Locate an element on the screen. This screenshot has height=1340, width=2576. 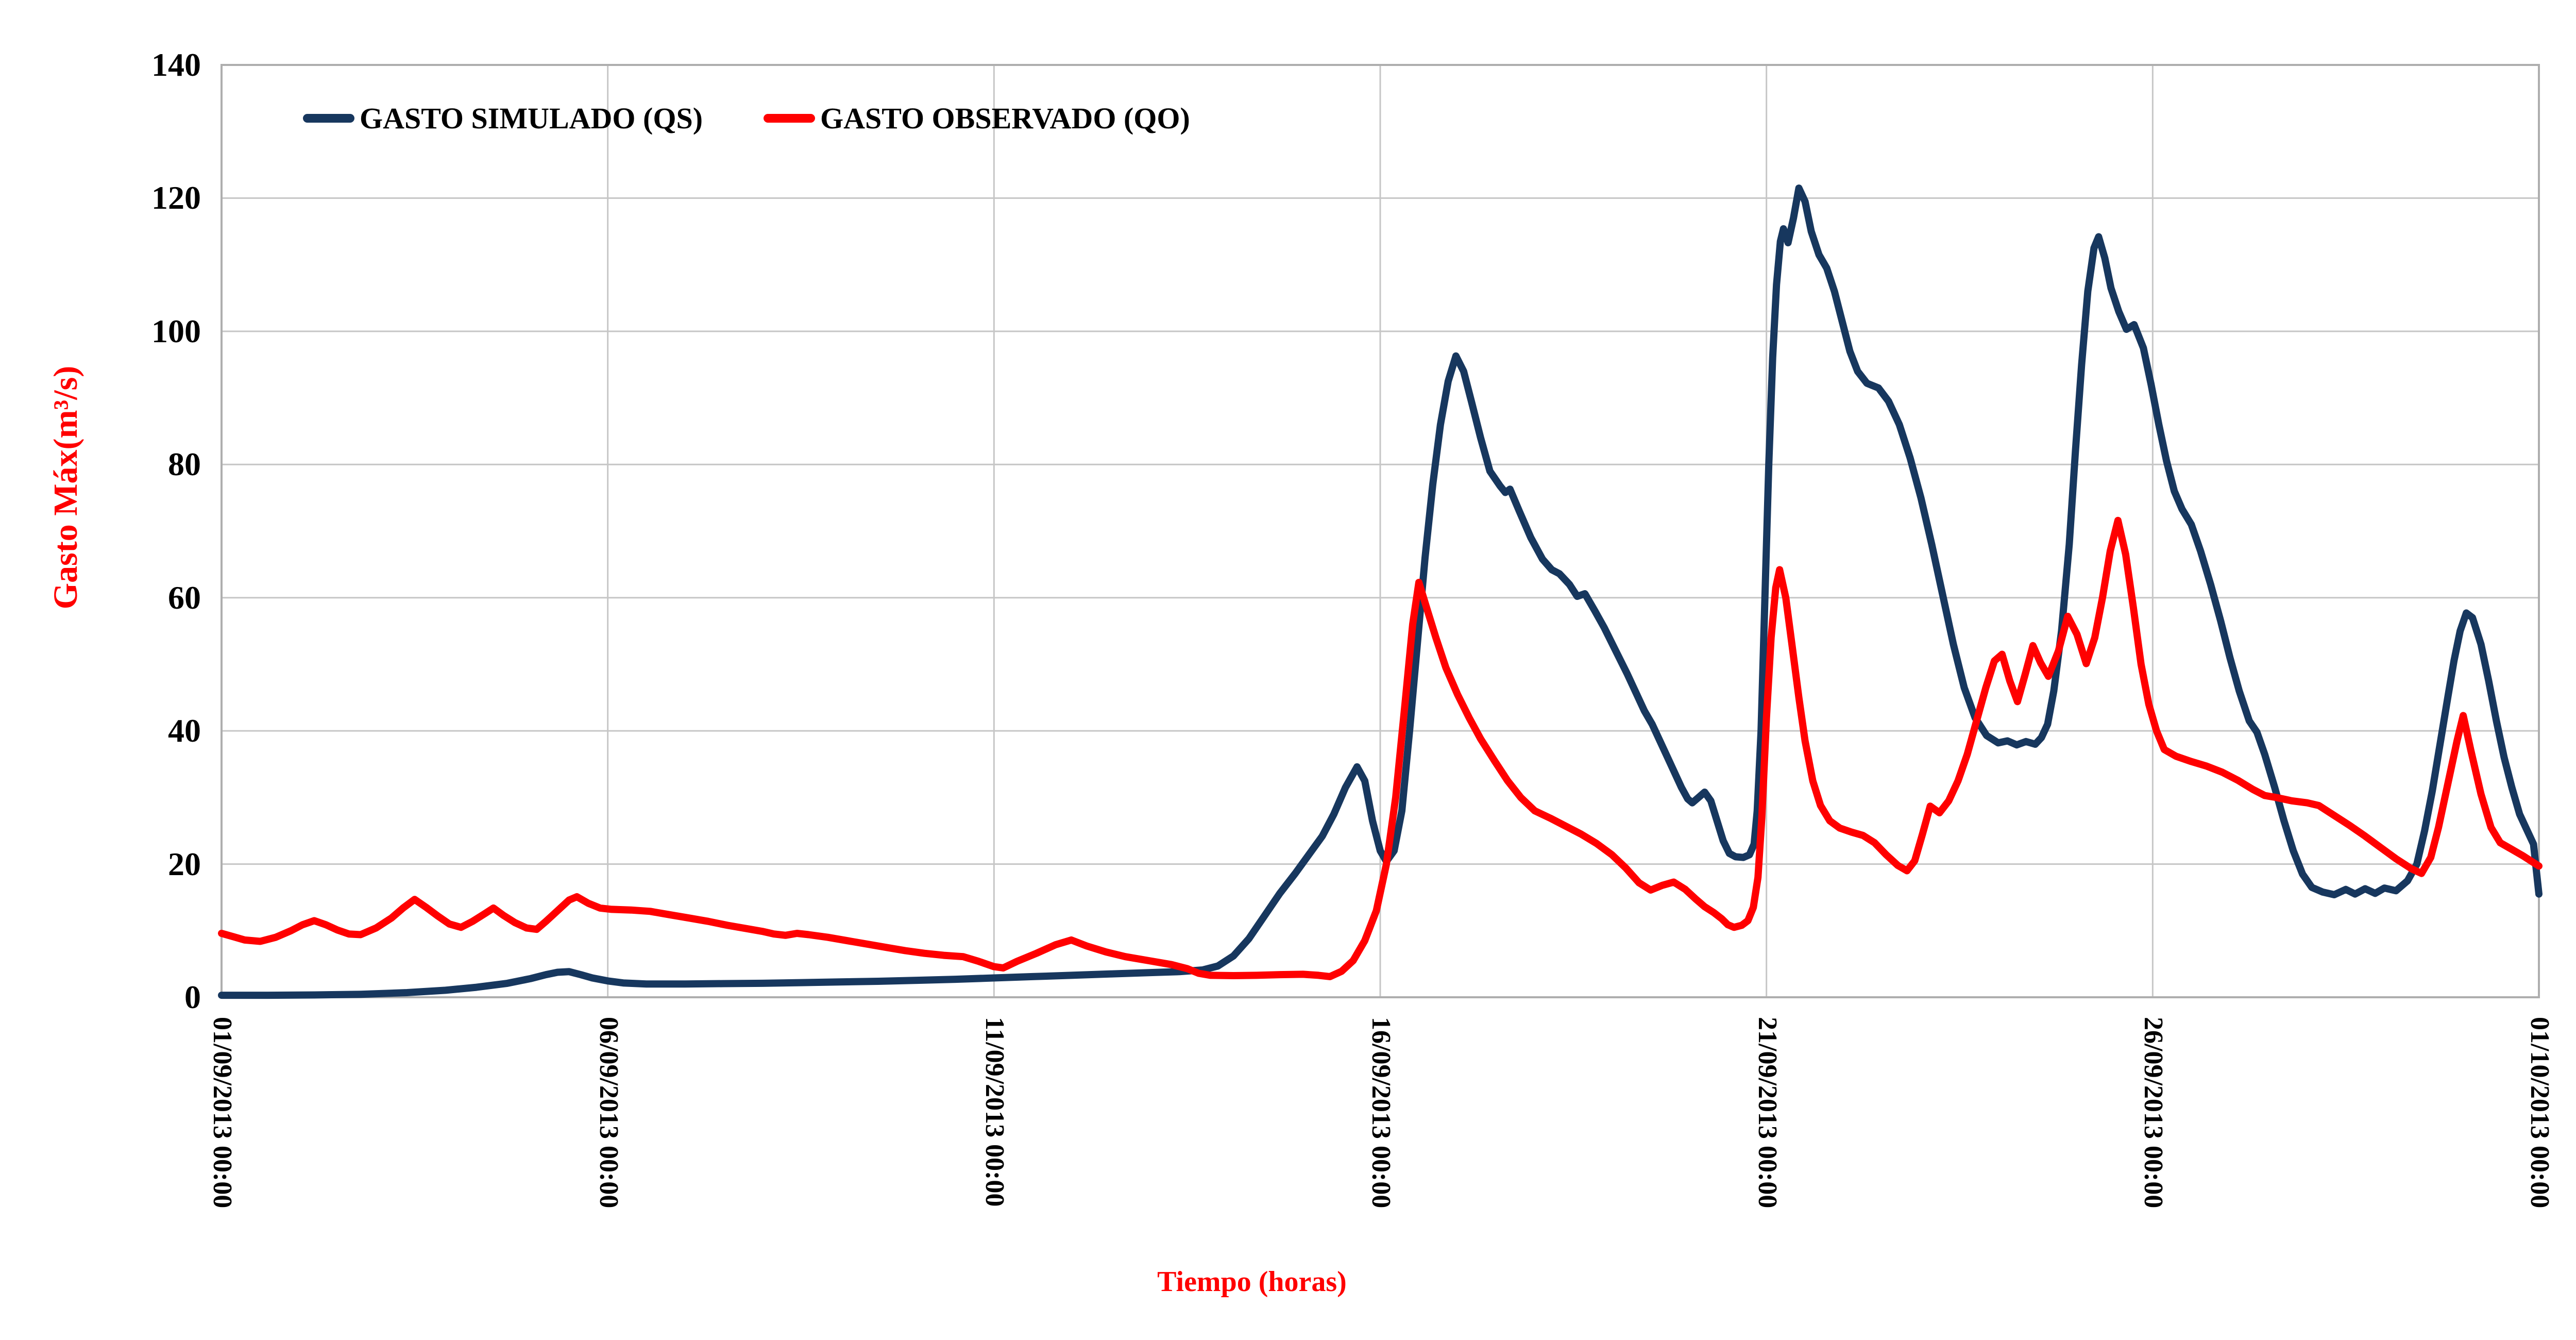
x-tick-label-6: 01/10/2013 00:00 is located at coordinates (2539, 1113).